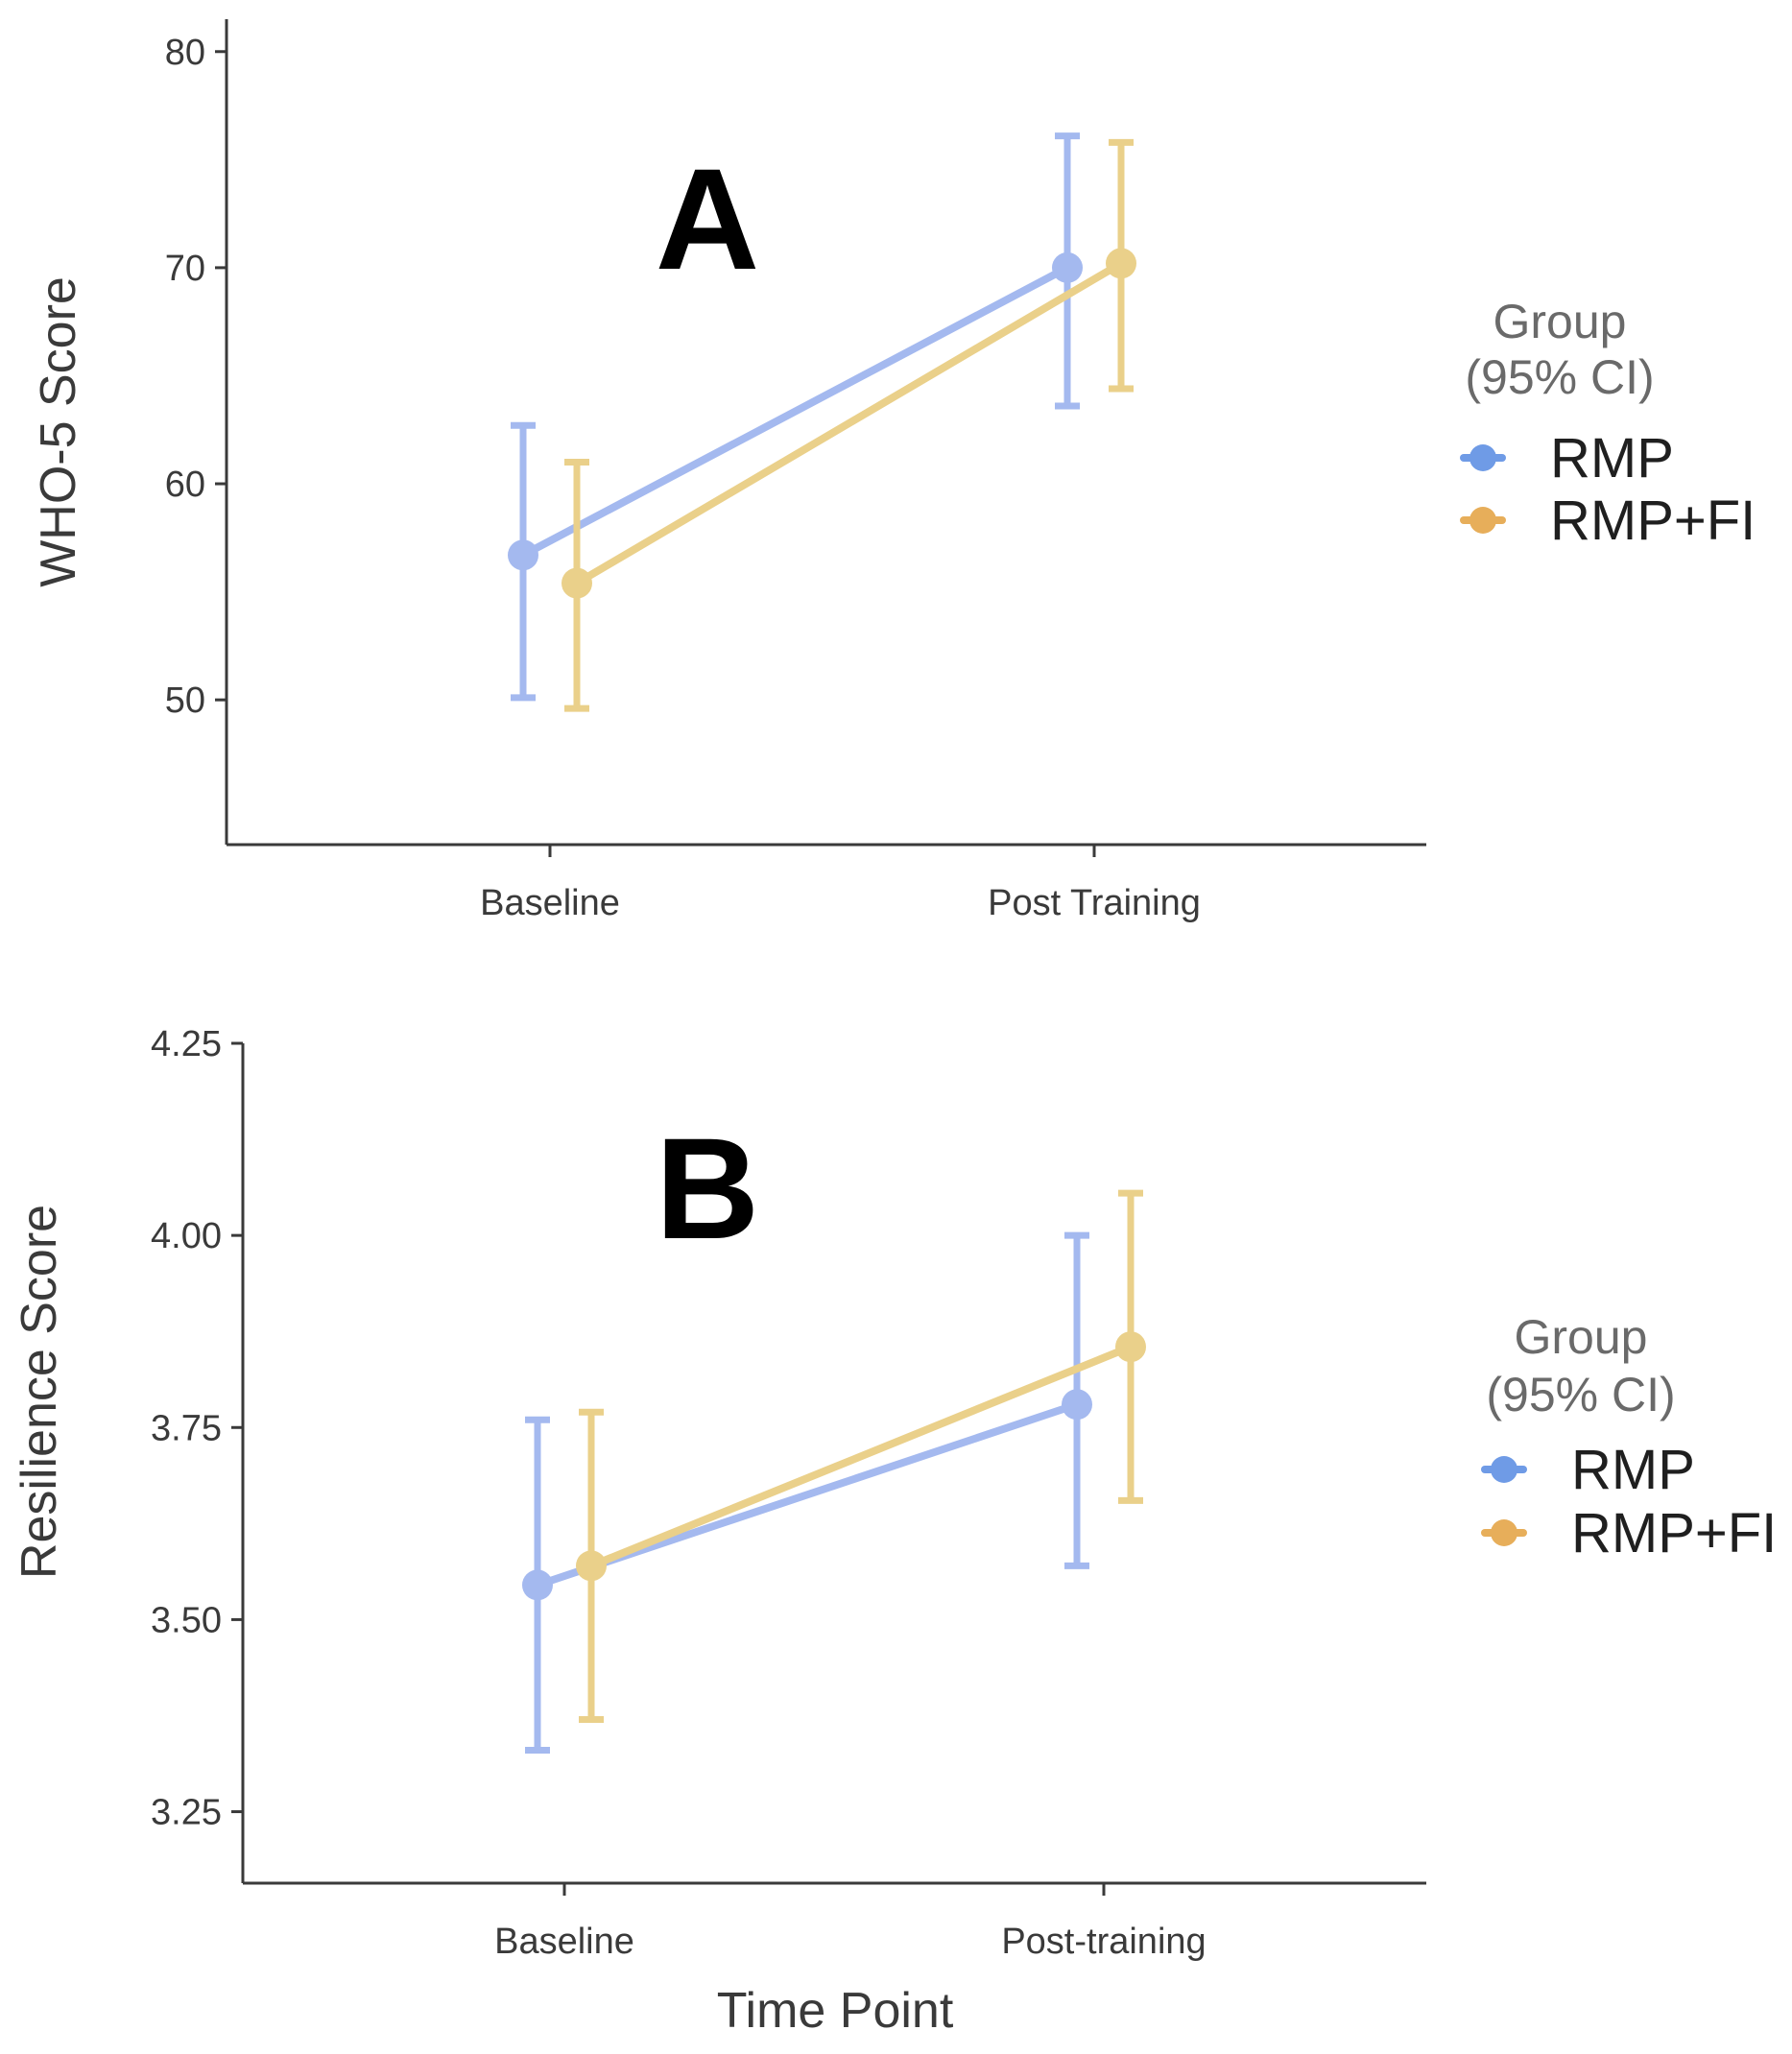 The image size is (1792, 2054). I want to click on y-tick-label: 3.75, so click(186, 1428).